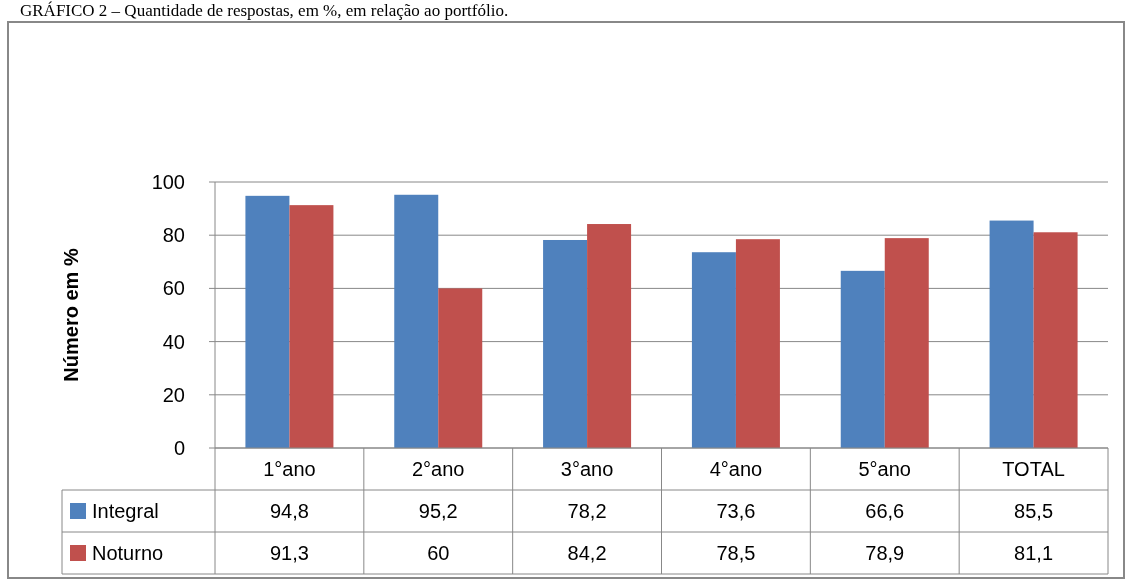 The width and height of the screenshot is (1129, 580). What do you see at coordinates (587, 553) in the screenshot?
I see `data-label: 84,2` at bounding box center [587, 553].